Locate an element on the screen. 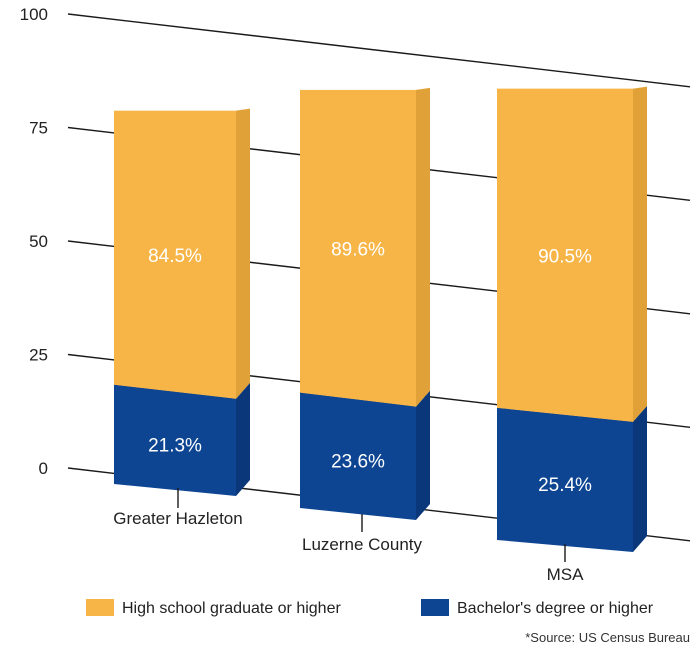 The image size is (700, 648). value-label-bachelors: 21.3% is located at coordinates (175, 445).